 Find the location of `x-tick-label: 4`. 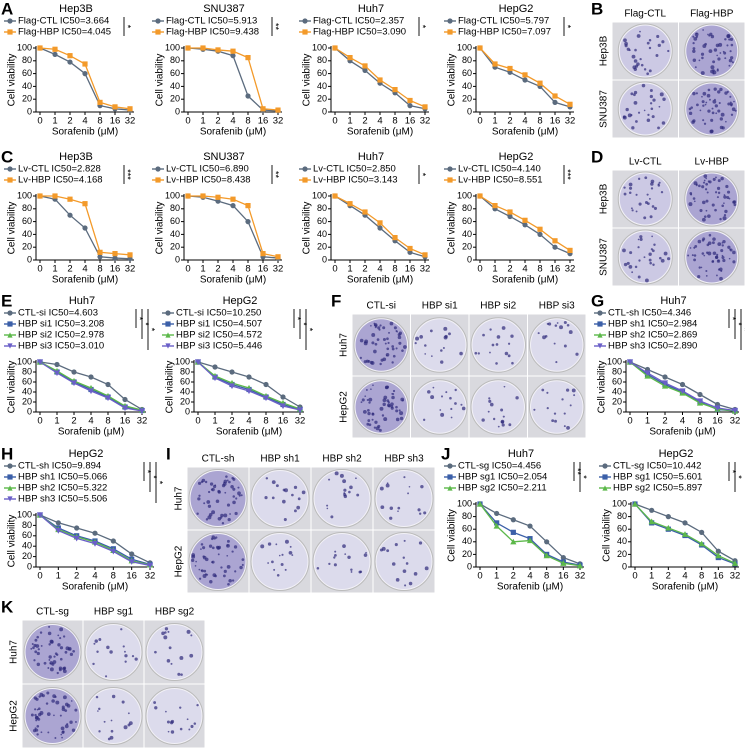

x-tick-label: 4 is located at coordinates (90, 421).